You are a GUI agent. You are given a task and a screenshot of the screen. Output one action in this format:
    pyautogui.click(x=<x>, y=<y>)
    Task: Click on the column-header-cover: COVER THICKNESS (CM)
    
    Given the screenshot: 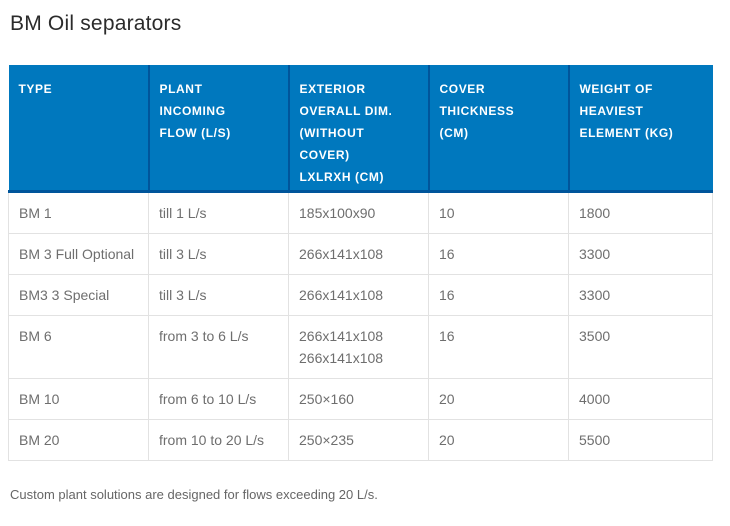 What is the action you would take?
    pyautogui.click(x=499, y=129)
    